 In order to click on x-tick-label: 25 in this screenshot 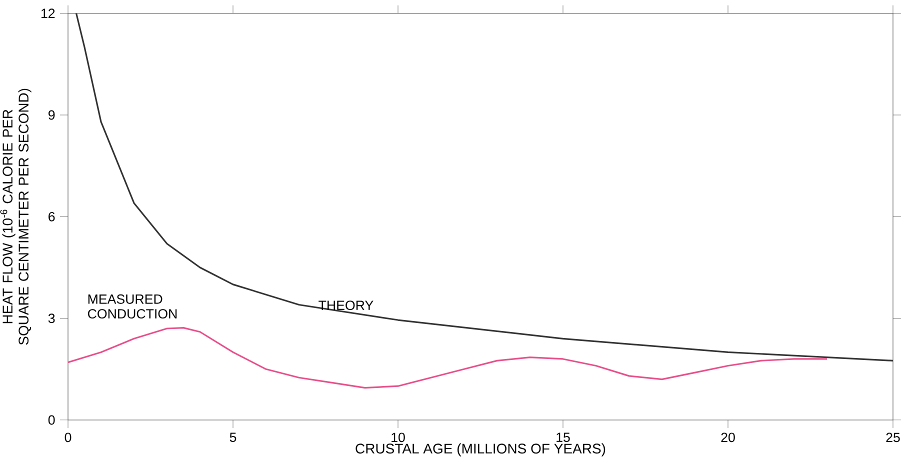, I will do `click(893, 437)`.